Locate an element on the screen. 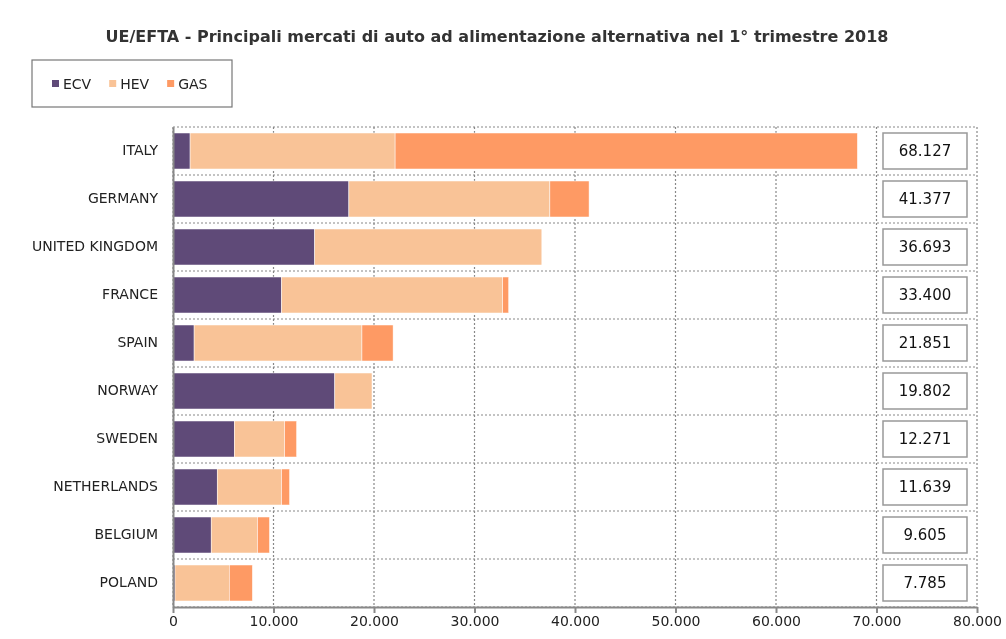 The width and height of the screenshot is (1006, 639). x-tick-label: 60.000 is located at coordinates (776, 620).